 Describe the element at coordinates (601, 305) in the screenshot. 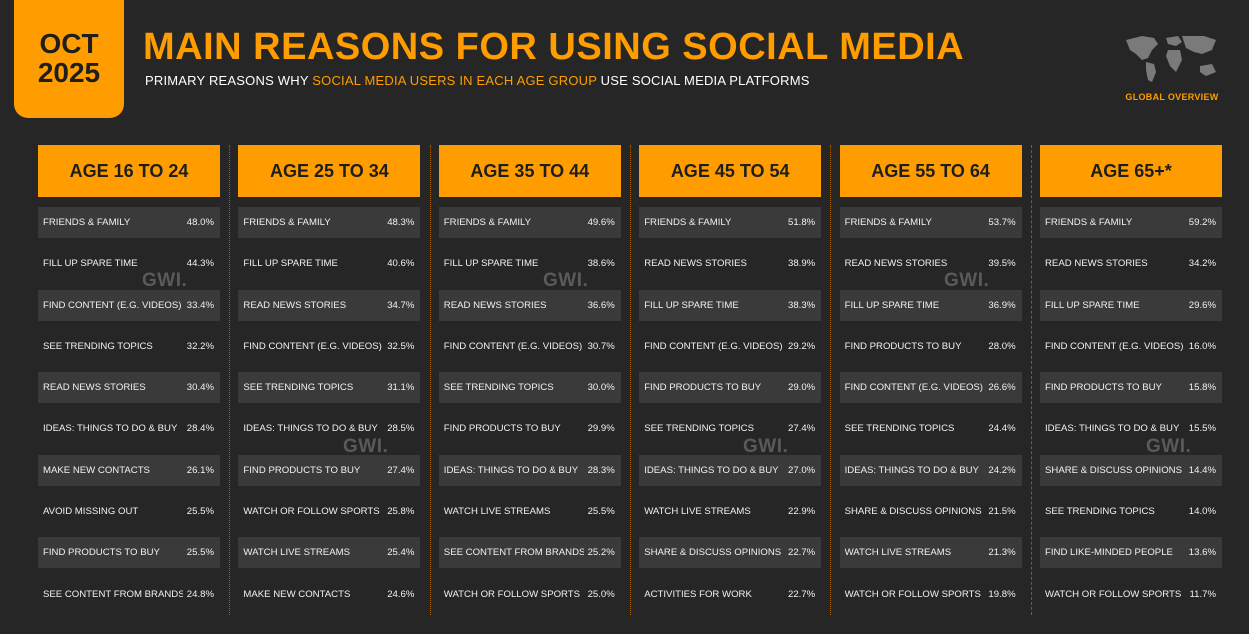

I see `reason-value: 36.6%` at that location.